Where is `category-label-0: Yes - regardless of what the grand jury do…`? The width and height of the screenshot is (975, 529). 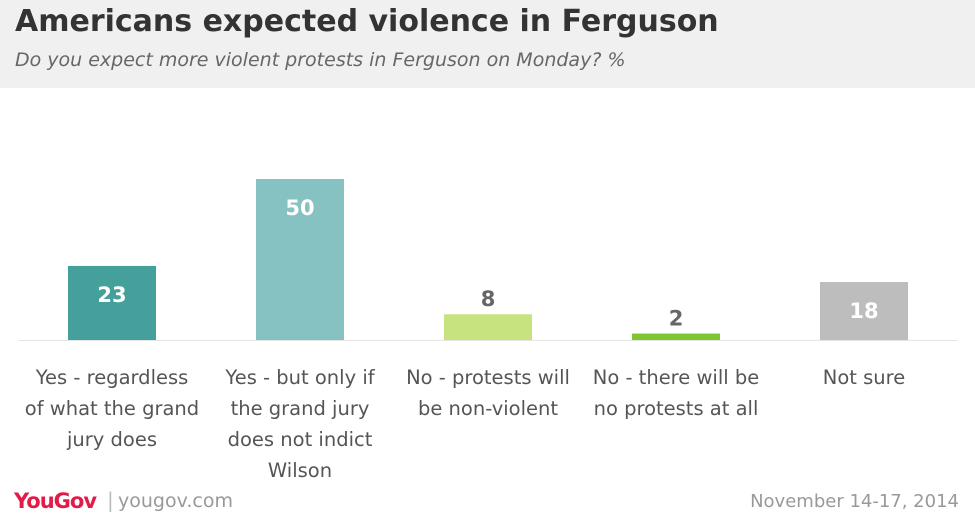
category-label-0: Yes - regardless of what the grand jury do… is located at coordinates (112, 408).